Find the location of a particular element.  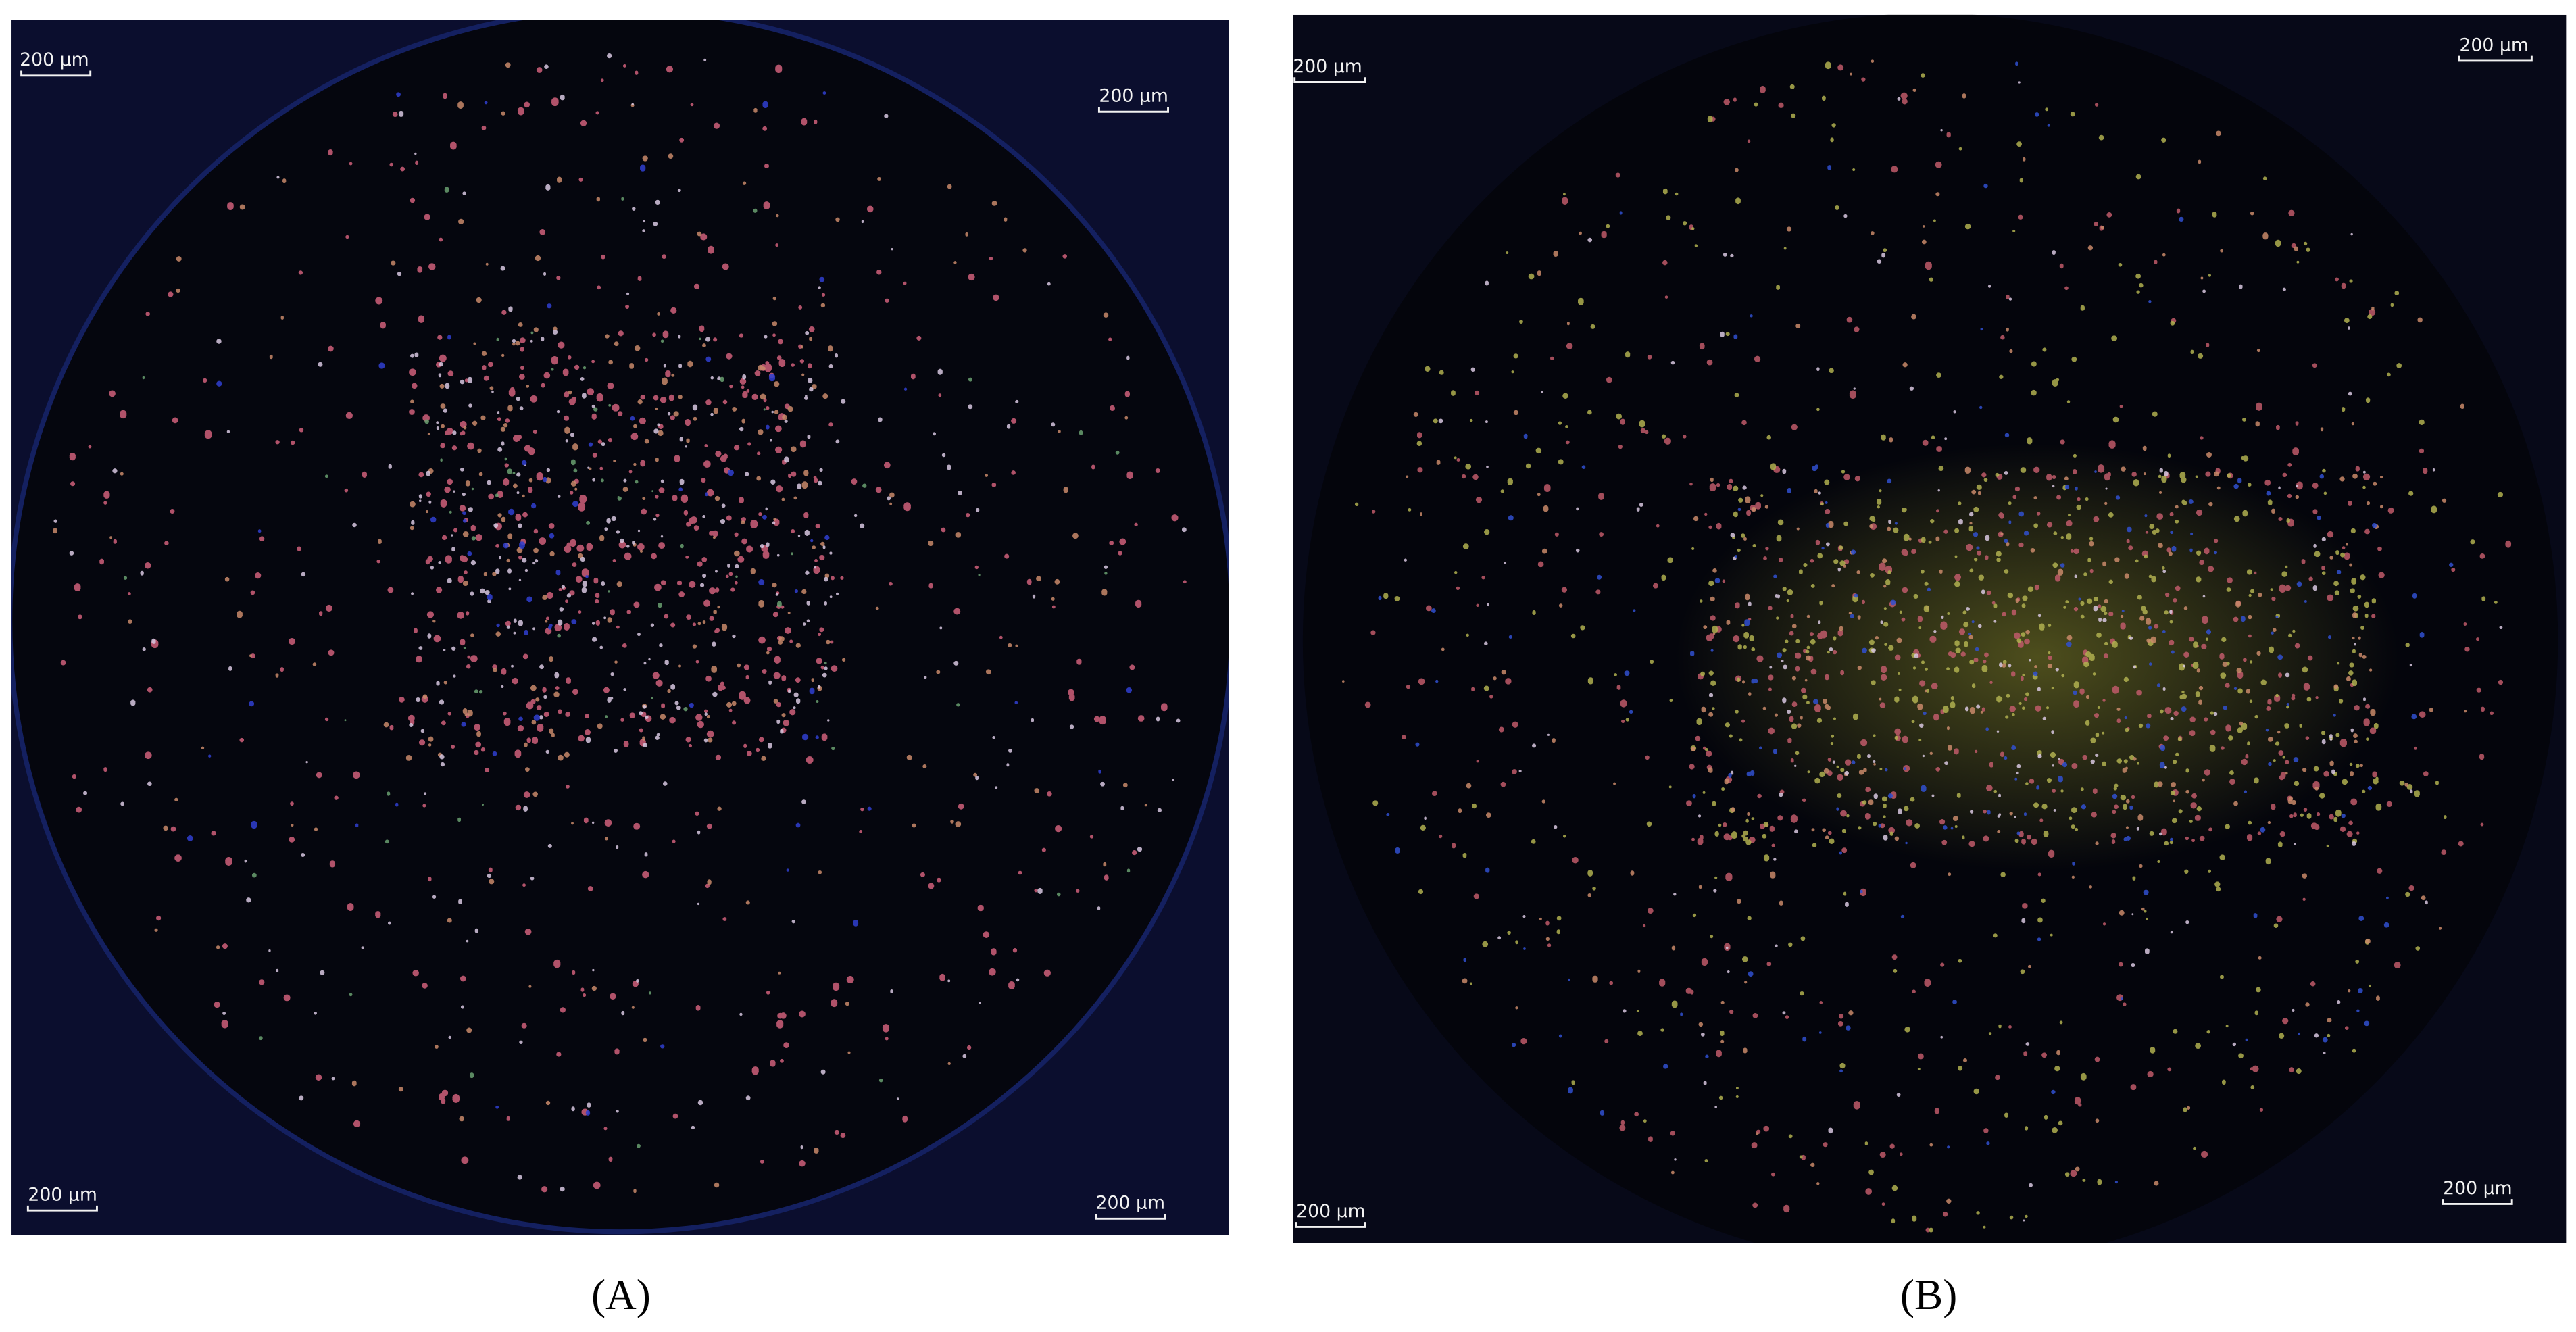

panel-label: (B) is located at coordinates (1929, 1294).